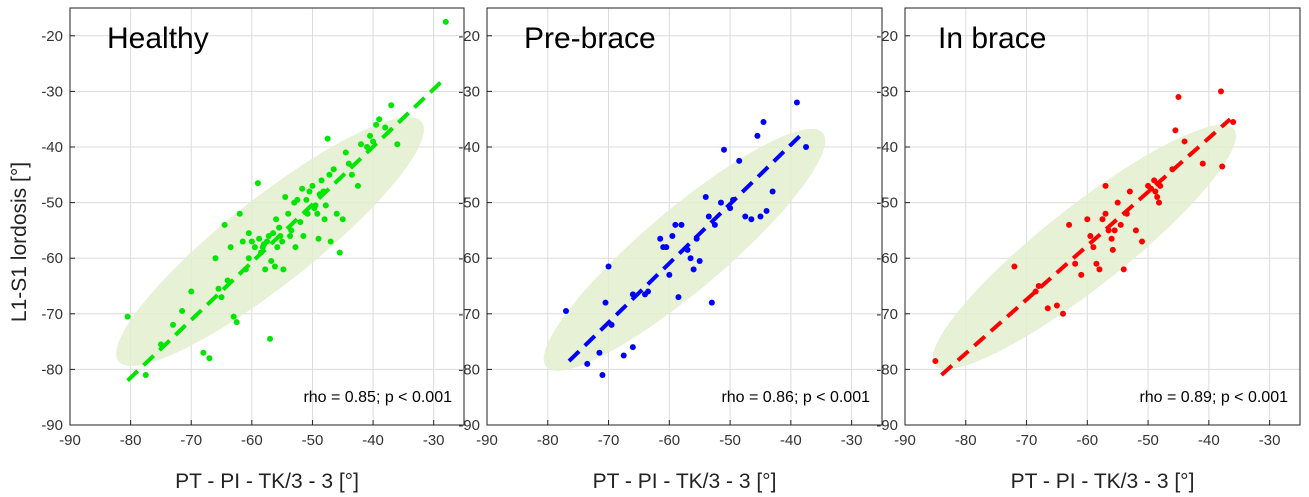 This screenshot has height=497, width=1309. Describe the element at coordinates (887, 314) in the screenshot. I see `y-tick-label: -70` at that location.